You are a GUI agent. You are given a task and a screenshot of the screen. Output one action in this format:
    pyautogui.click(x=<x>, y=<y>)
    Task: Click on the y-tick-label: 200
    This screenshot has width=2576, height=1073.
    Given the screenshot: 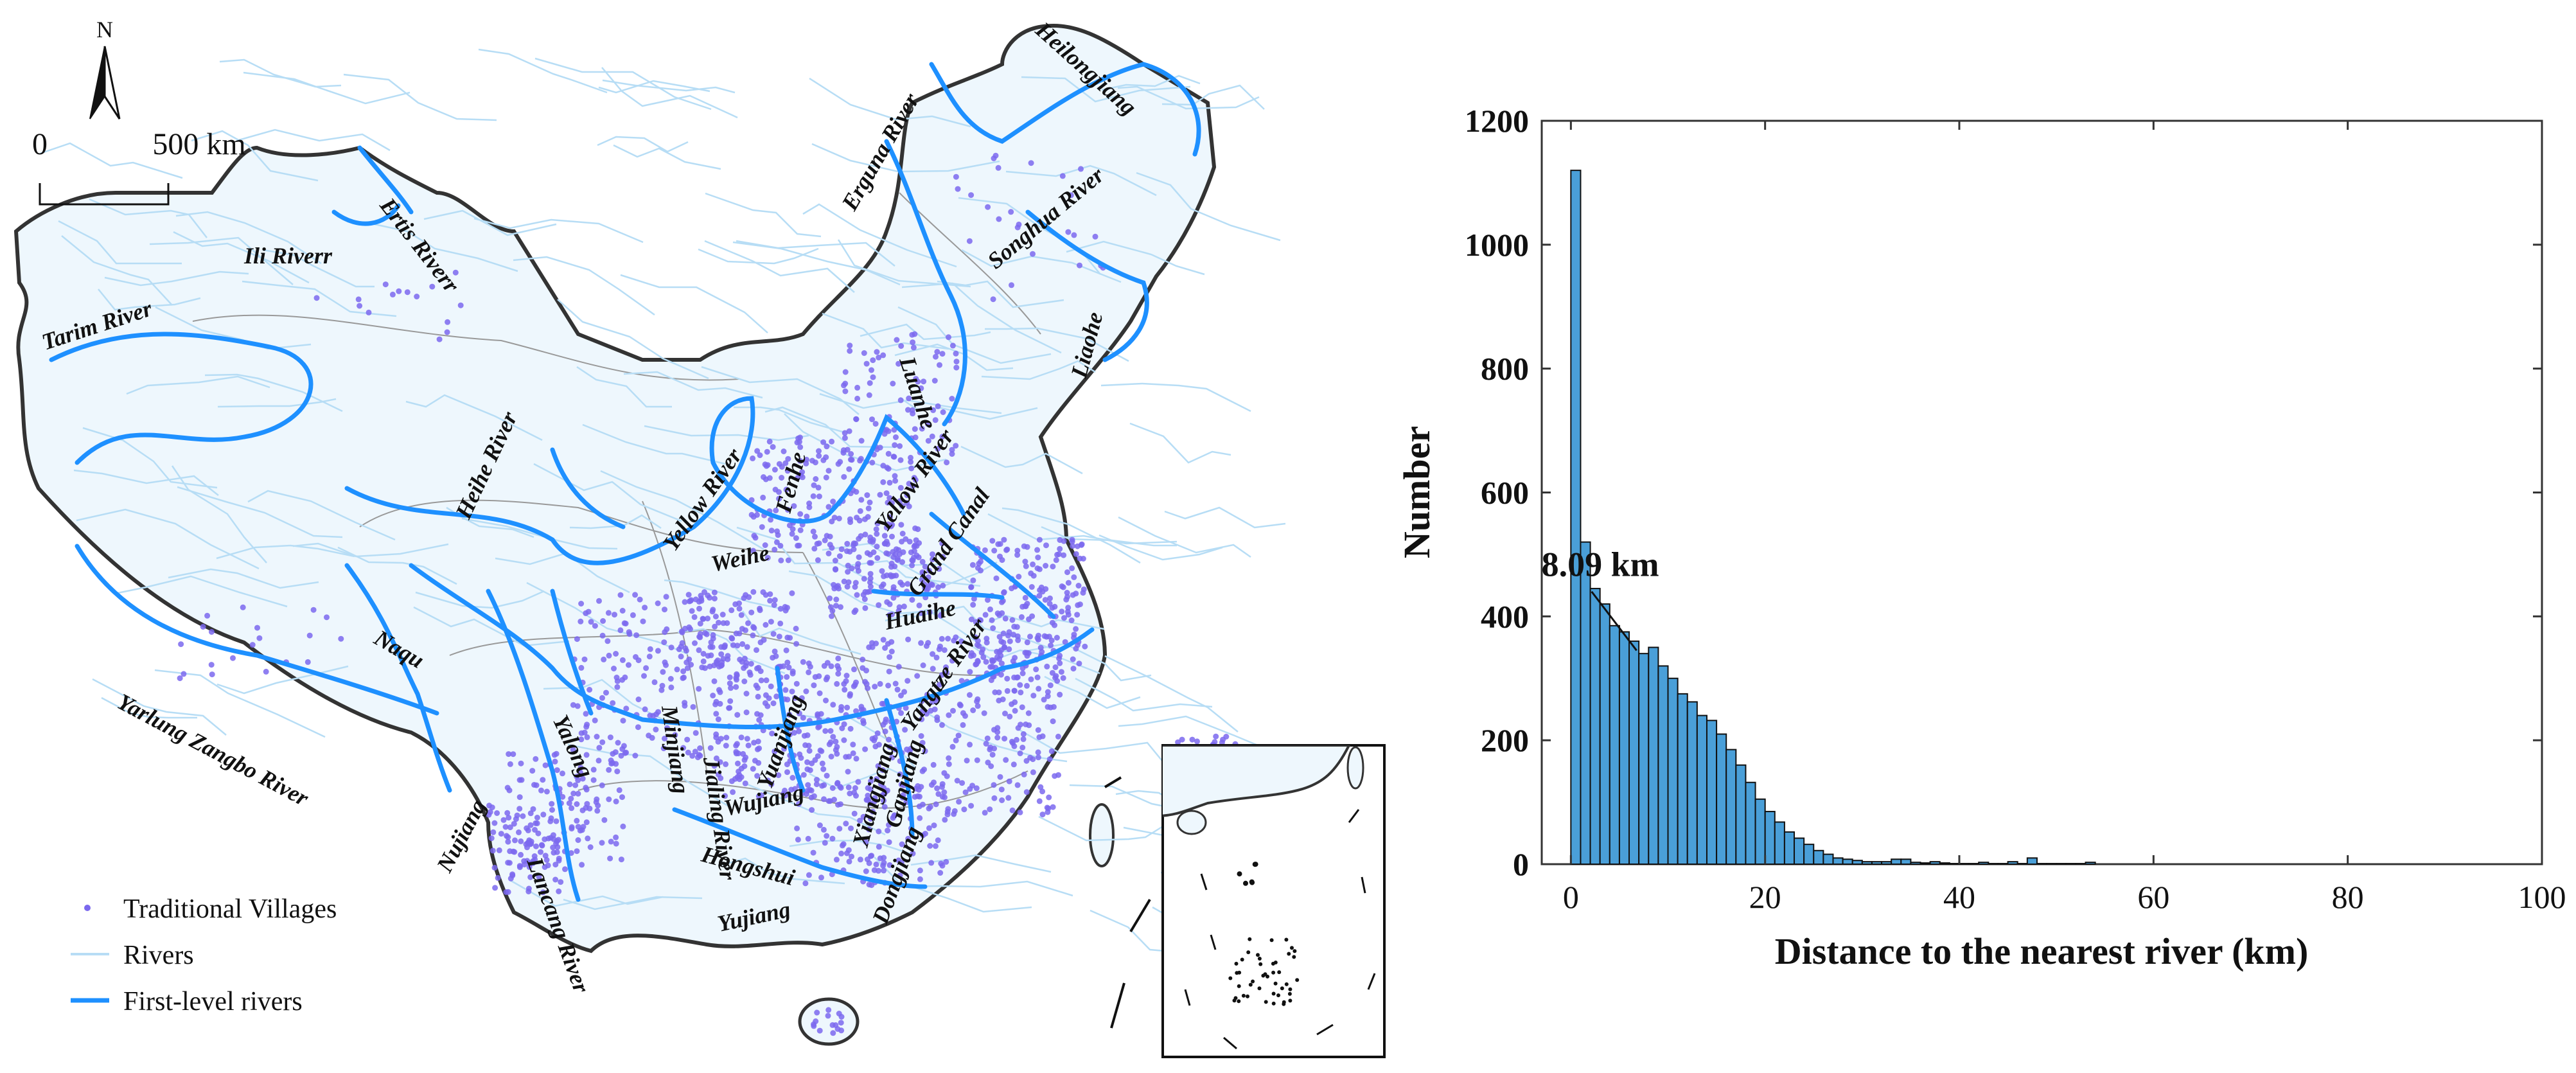 What is the action you would take?
    pyautogui.click(x=1505, y=740)
    